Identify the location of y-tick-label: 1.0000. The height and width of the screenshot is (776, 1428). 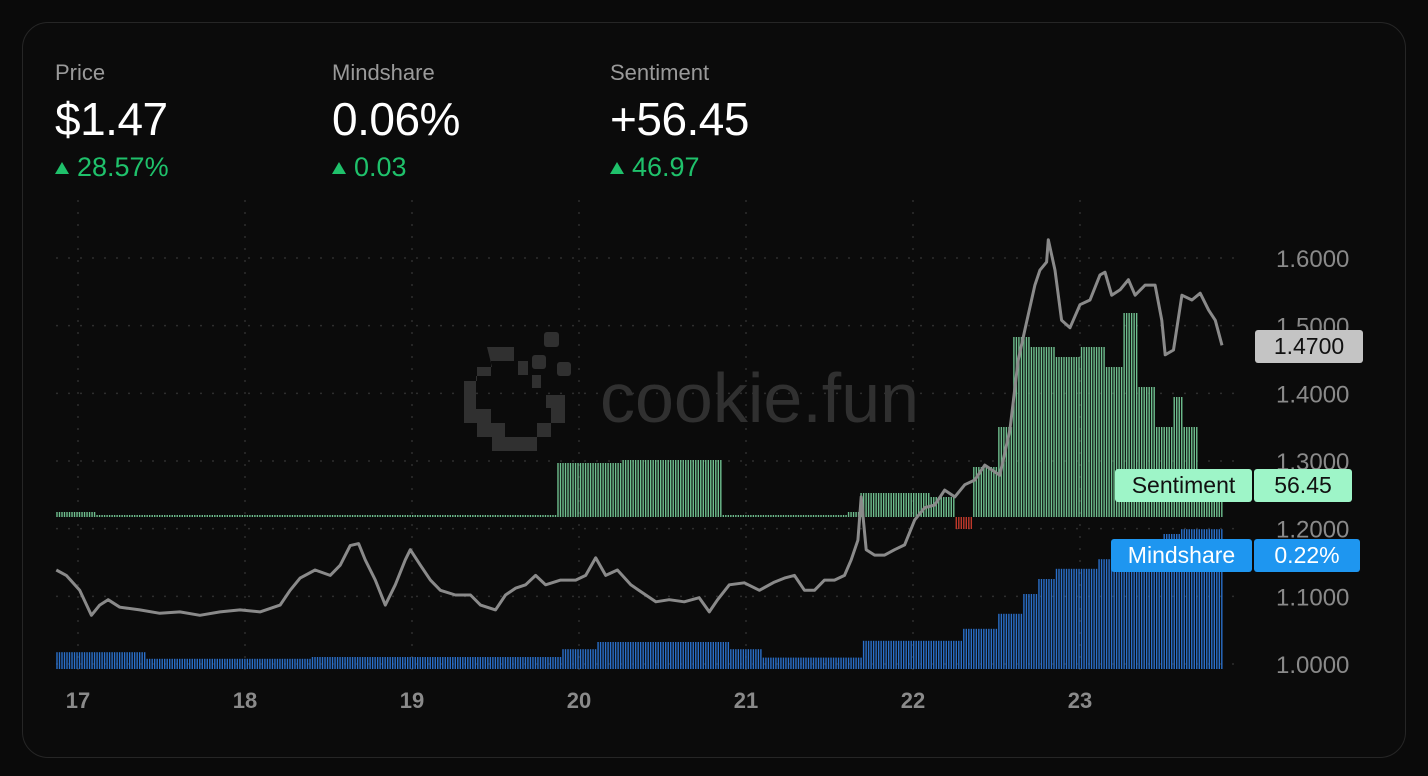
(1312, 665).